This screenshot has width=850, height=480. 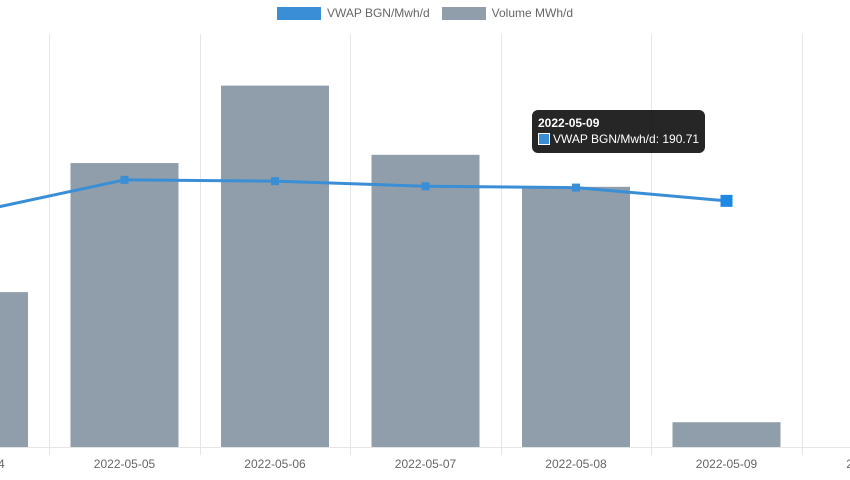 What do you see at coordinates (298, 13) in the screenshot?
I see `legend-swatch-vwap` at bounding box center [298, 13].